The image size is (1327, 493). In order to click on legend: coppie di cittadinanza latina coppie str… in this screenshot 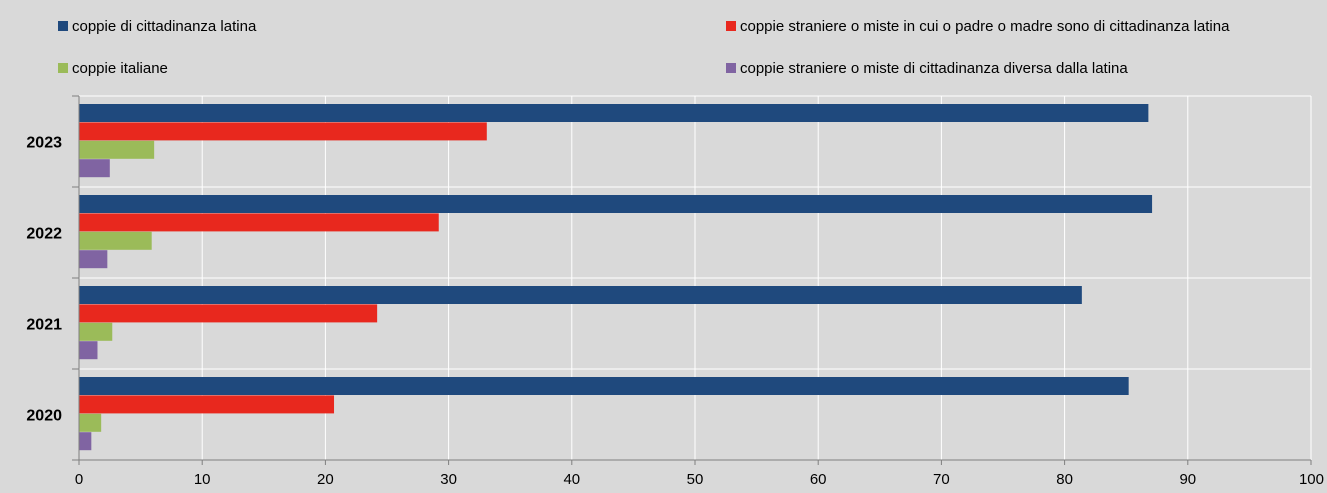, I will do `click(644, 47)`.